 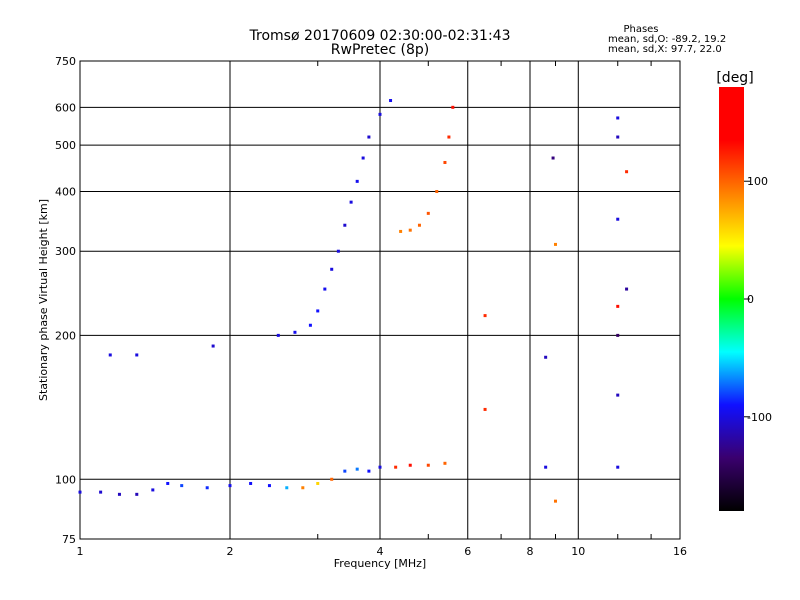 What do you see at coordinates (230, 551) in the screenshot?
I see `x-tick-label: 2` at bounding box center [230, 551].